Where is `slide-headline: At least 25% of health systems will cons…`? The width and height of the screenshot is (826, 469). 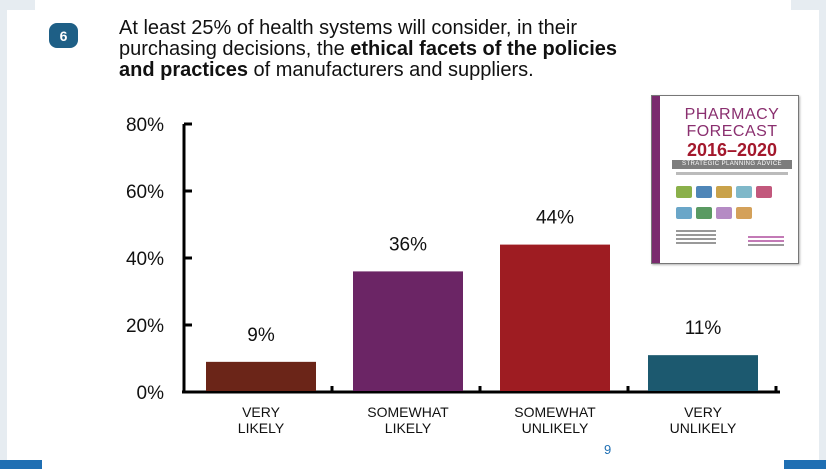
slide-headline: At least 25% of health systems will cons… is located at coordinates (439, 49).